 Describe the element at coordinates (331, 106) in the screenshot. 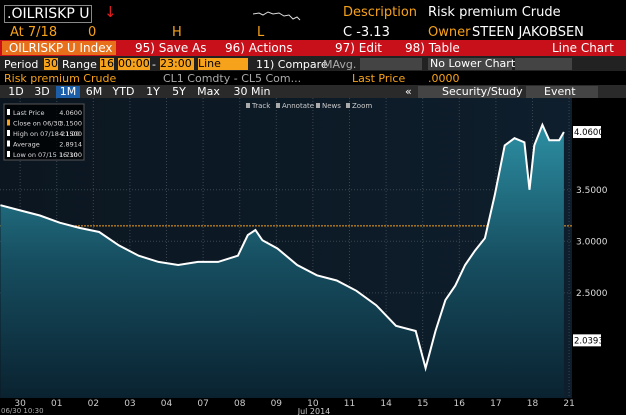

I see `tool: News` at that location.